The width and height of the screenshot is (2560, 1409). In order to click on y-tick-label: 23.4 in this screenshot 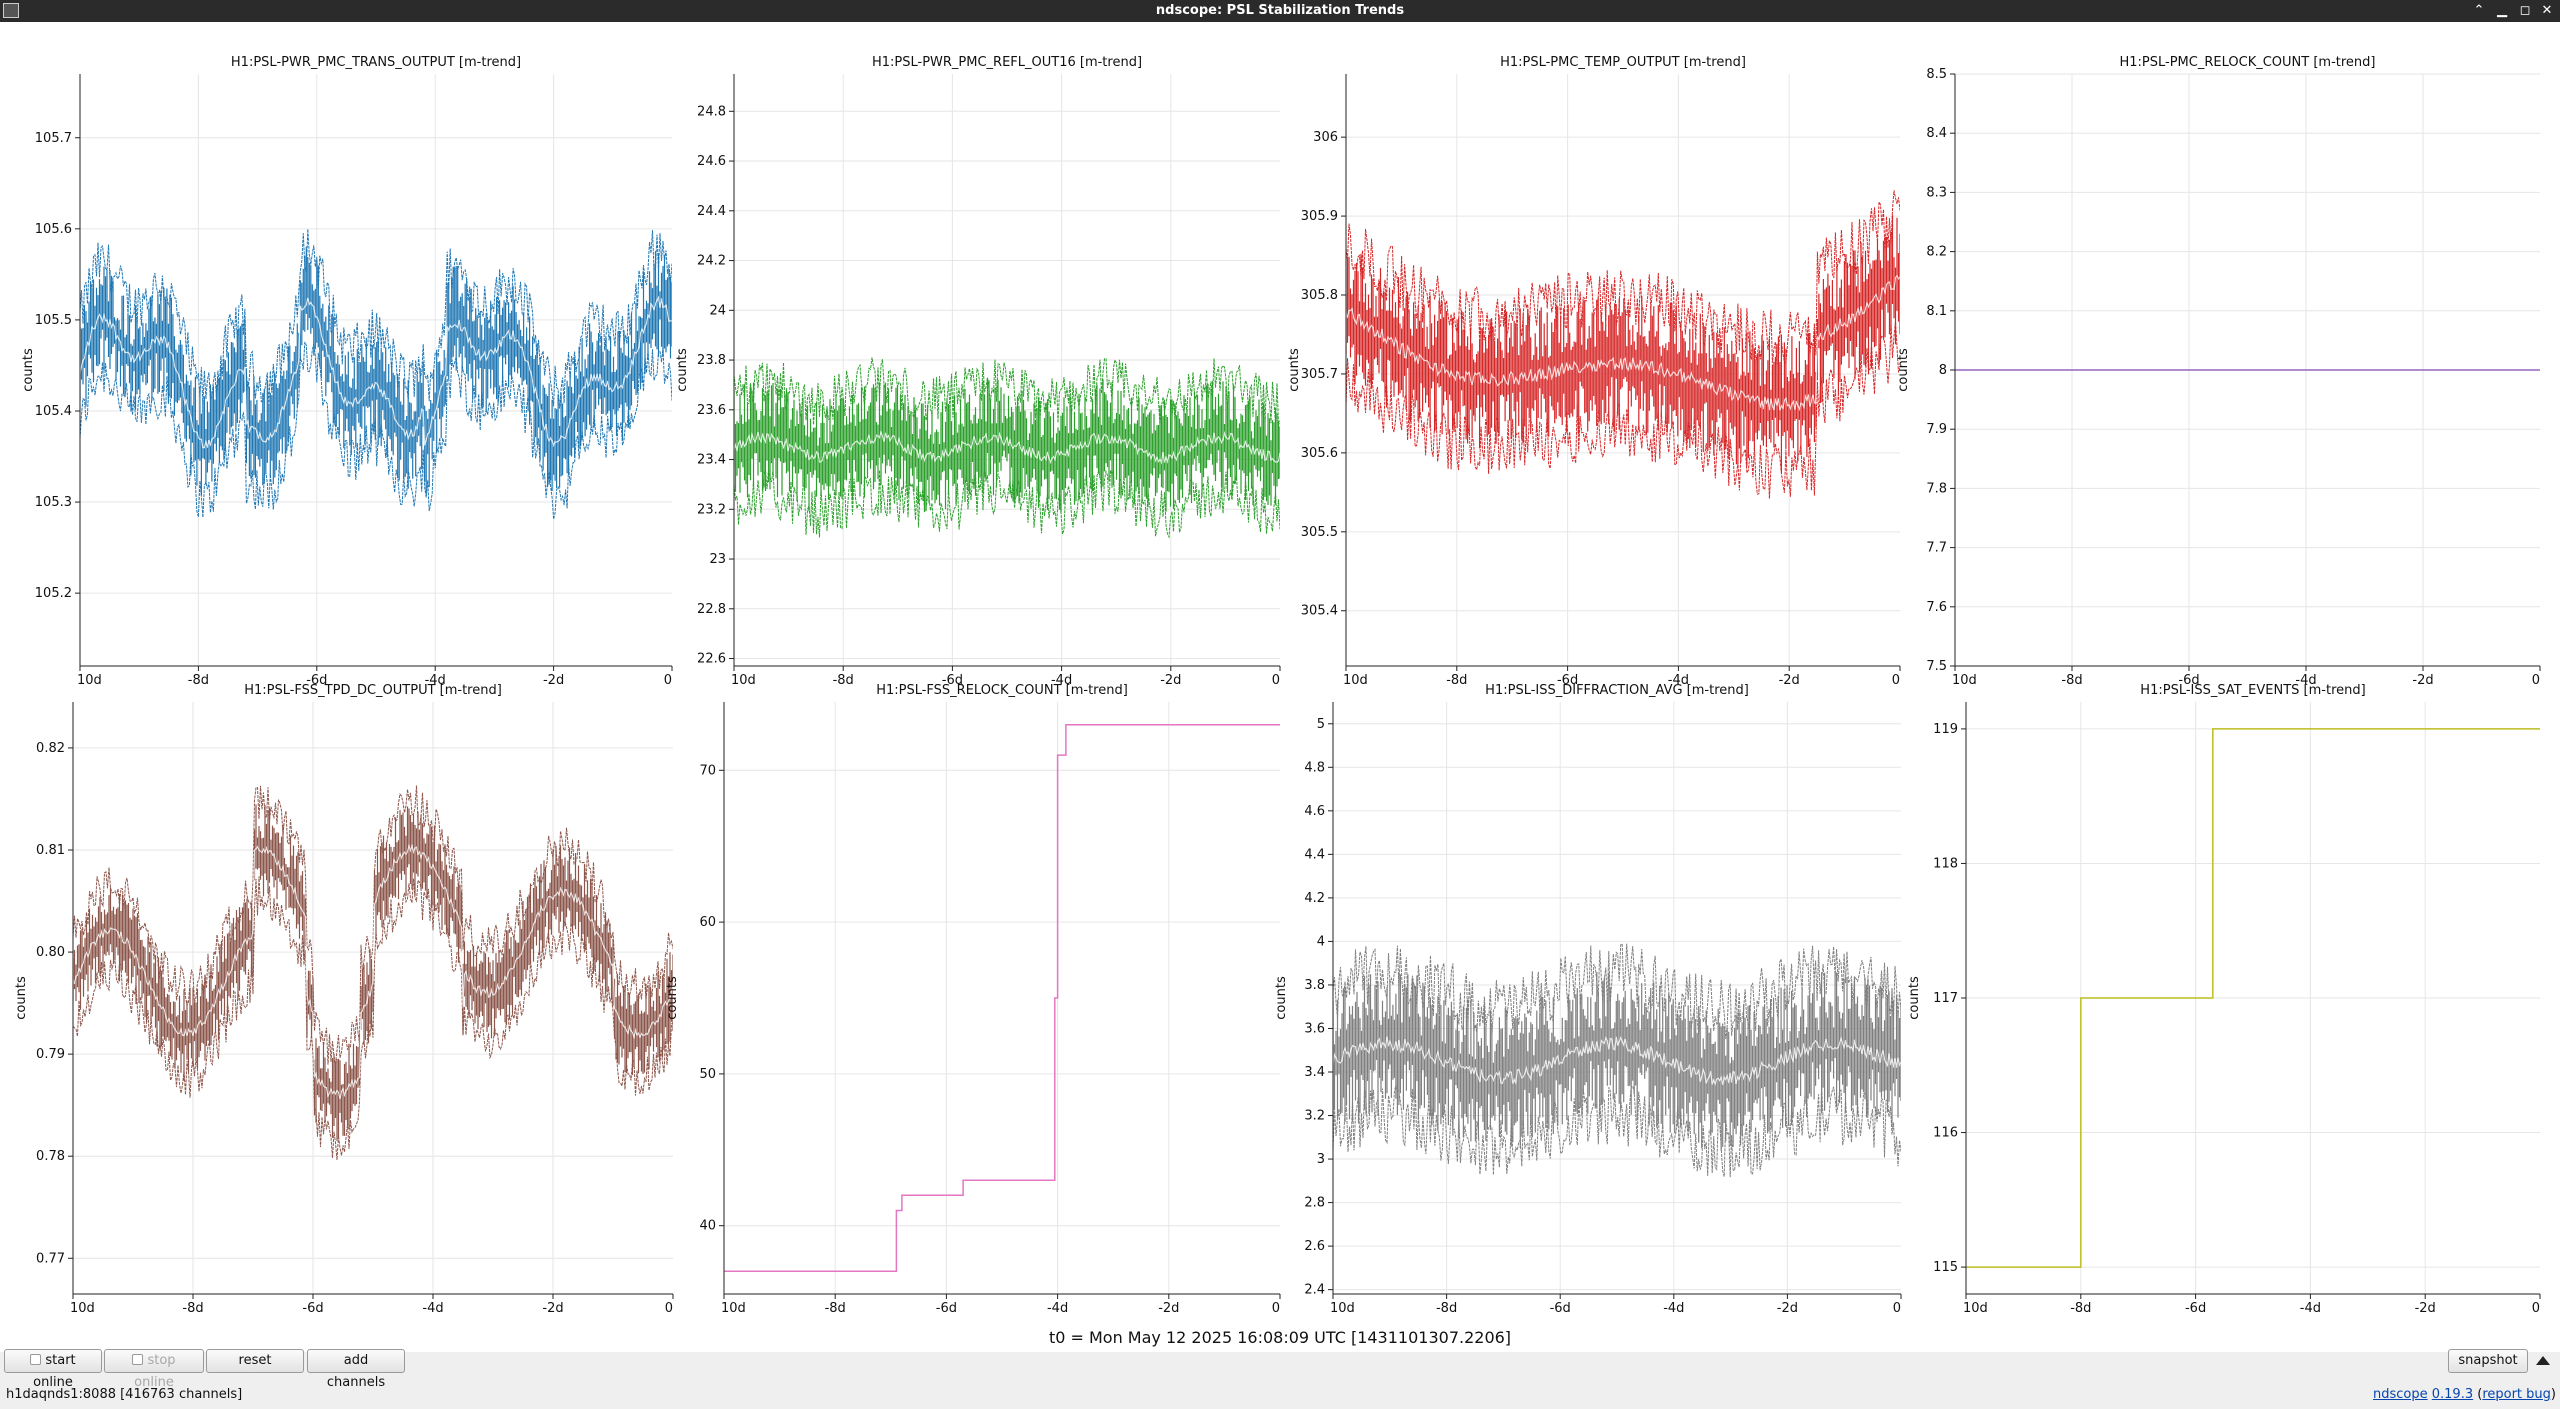, I will do `click(711, 460)`.